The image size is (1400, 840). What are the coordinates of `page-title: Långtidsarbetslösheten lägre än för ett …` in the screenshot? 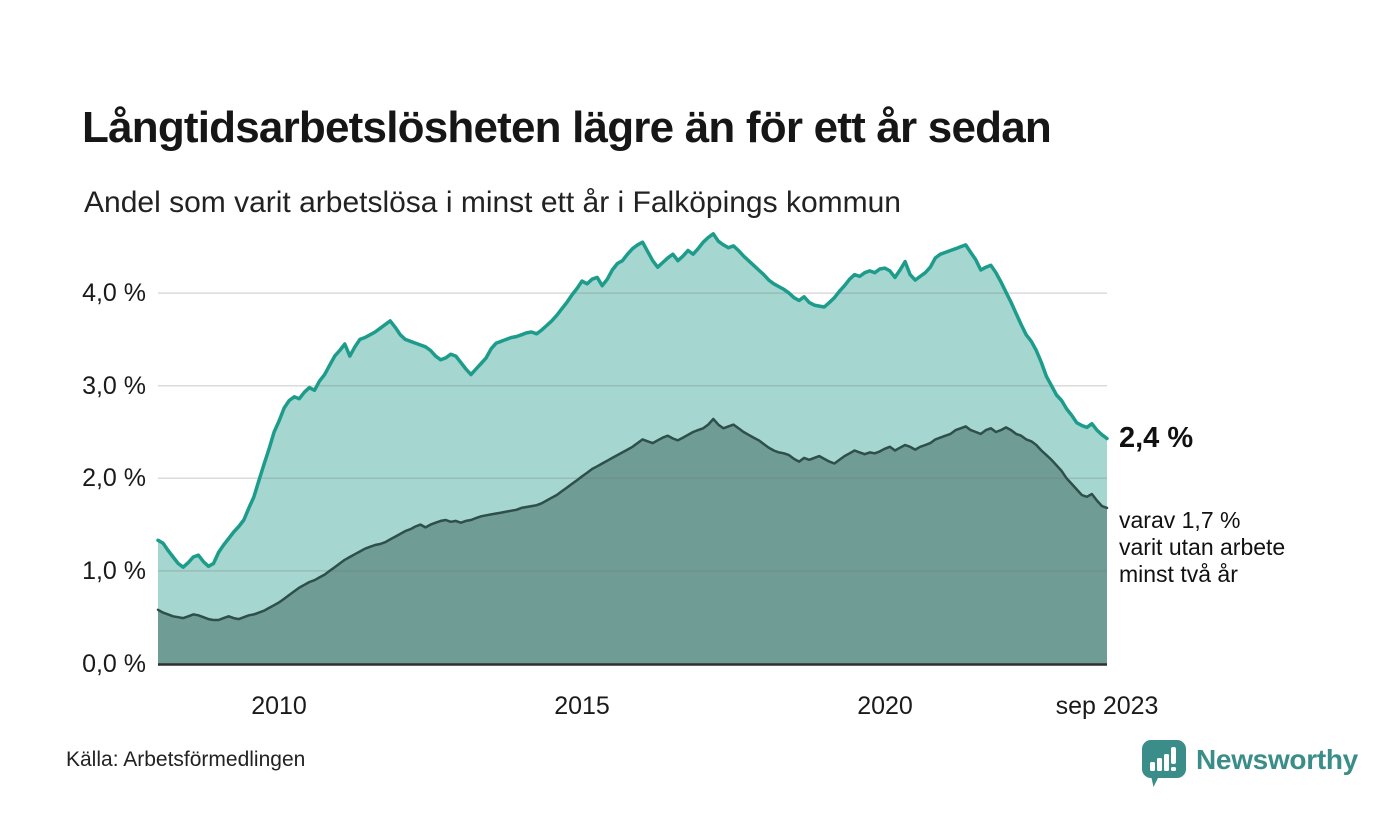 It's located at (567, 128).